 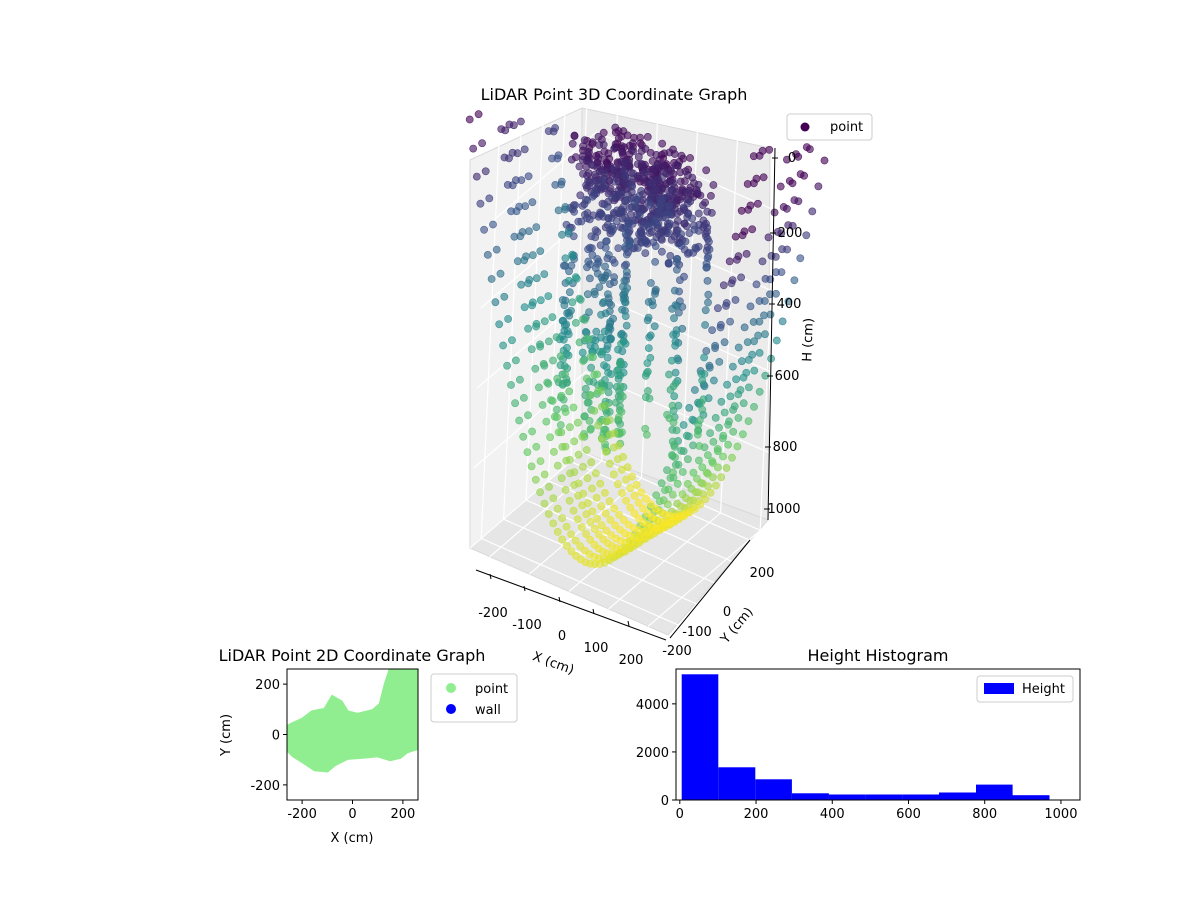 I want to click on y-axis-line, so click(x=710, y=589).